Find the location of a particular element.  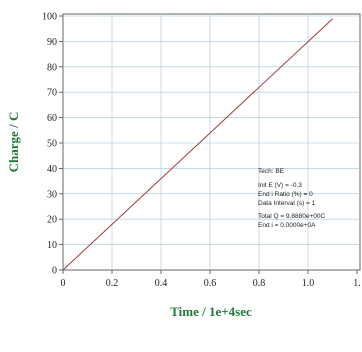

y-tick-label: 0 is located at coordinates (54, 271).